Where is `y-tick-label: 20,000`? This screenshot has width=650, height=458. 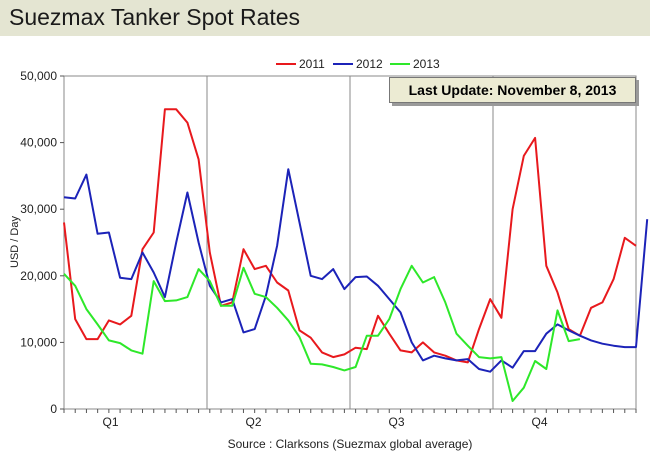 y-tick-label: 20,000 is located at coordinates (38, 276).